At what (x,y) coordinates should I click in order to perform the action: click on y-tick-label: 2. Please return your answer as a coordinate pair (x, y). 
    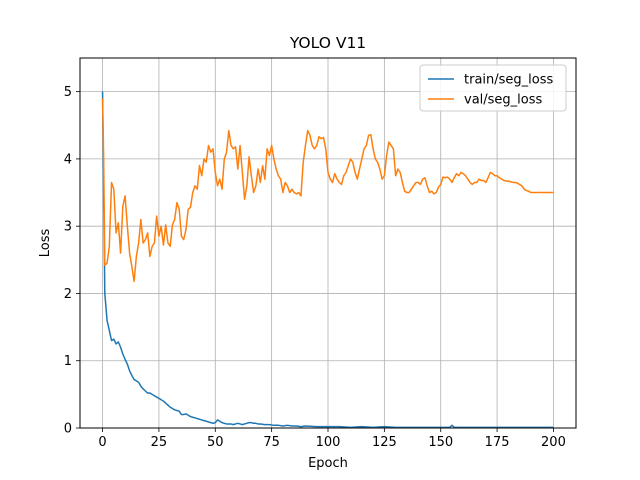
    Looking at the image, I should click on (68, 294).